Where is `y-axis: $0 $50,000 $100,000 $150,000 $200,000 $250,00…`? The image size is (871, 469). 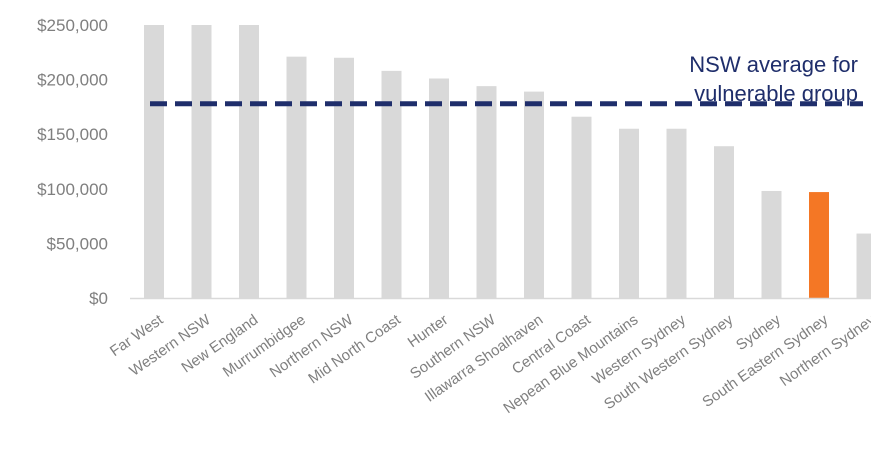
y-axis: $0 $50,000 $100,000 $150,000 $200,000 $250,00… is located at coordinates (72, 162).